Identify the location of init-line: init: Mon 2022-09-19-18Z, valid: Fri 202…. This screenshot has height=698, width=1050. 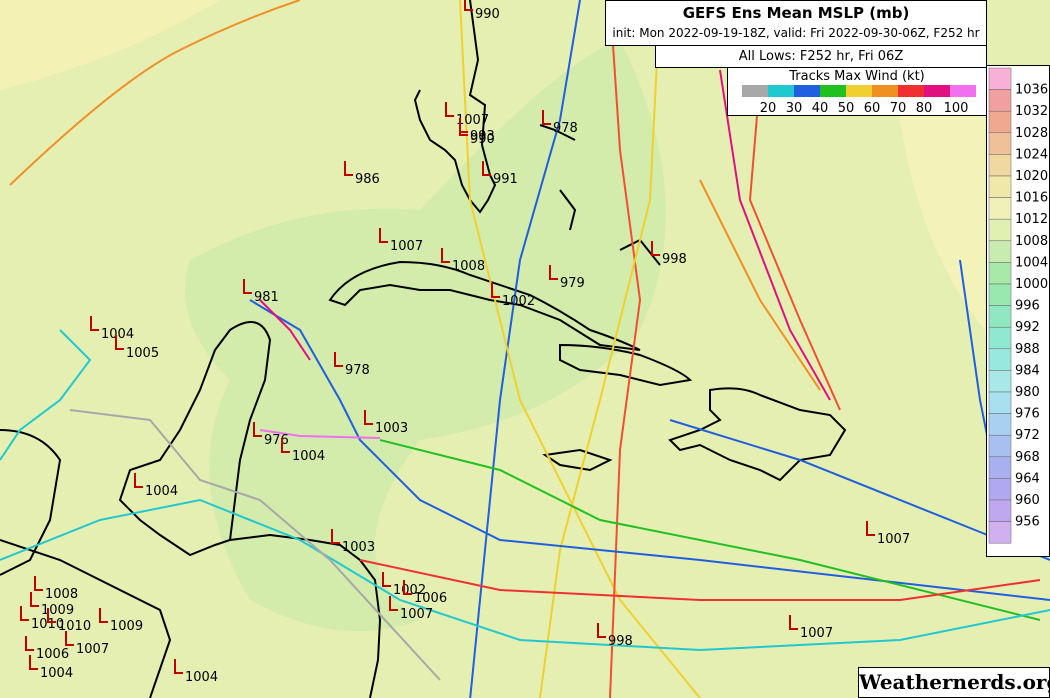
(796, 33).